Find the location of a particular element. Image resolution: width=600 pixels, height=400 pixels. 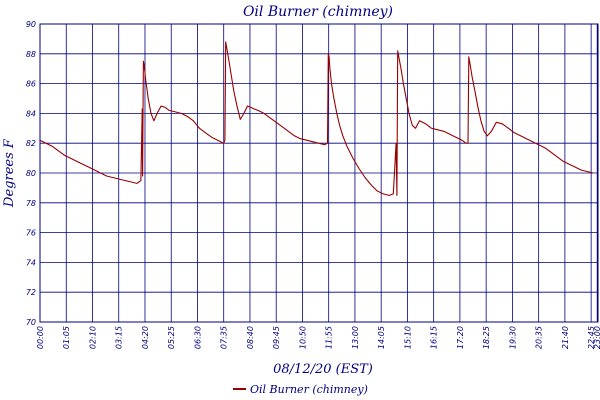

x-tick-label: 03:15 is located at coordinates (119, 337).